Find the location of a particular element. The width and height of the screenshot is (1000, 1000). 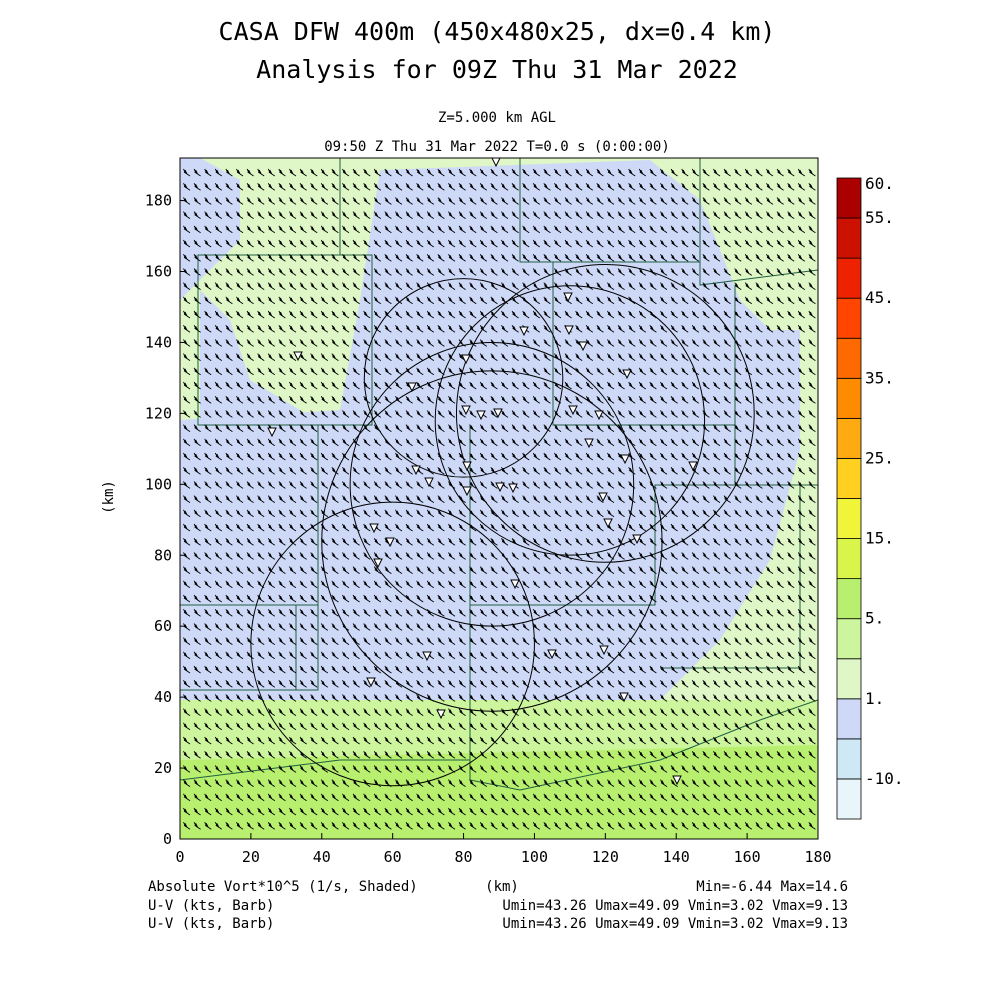

x-tick-label: 80 is located at coordinates (464, 857).